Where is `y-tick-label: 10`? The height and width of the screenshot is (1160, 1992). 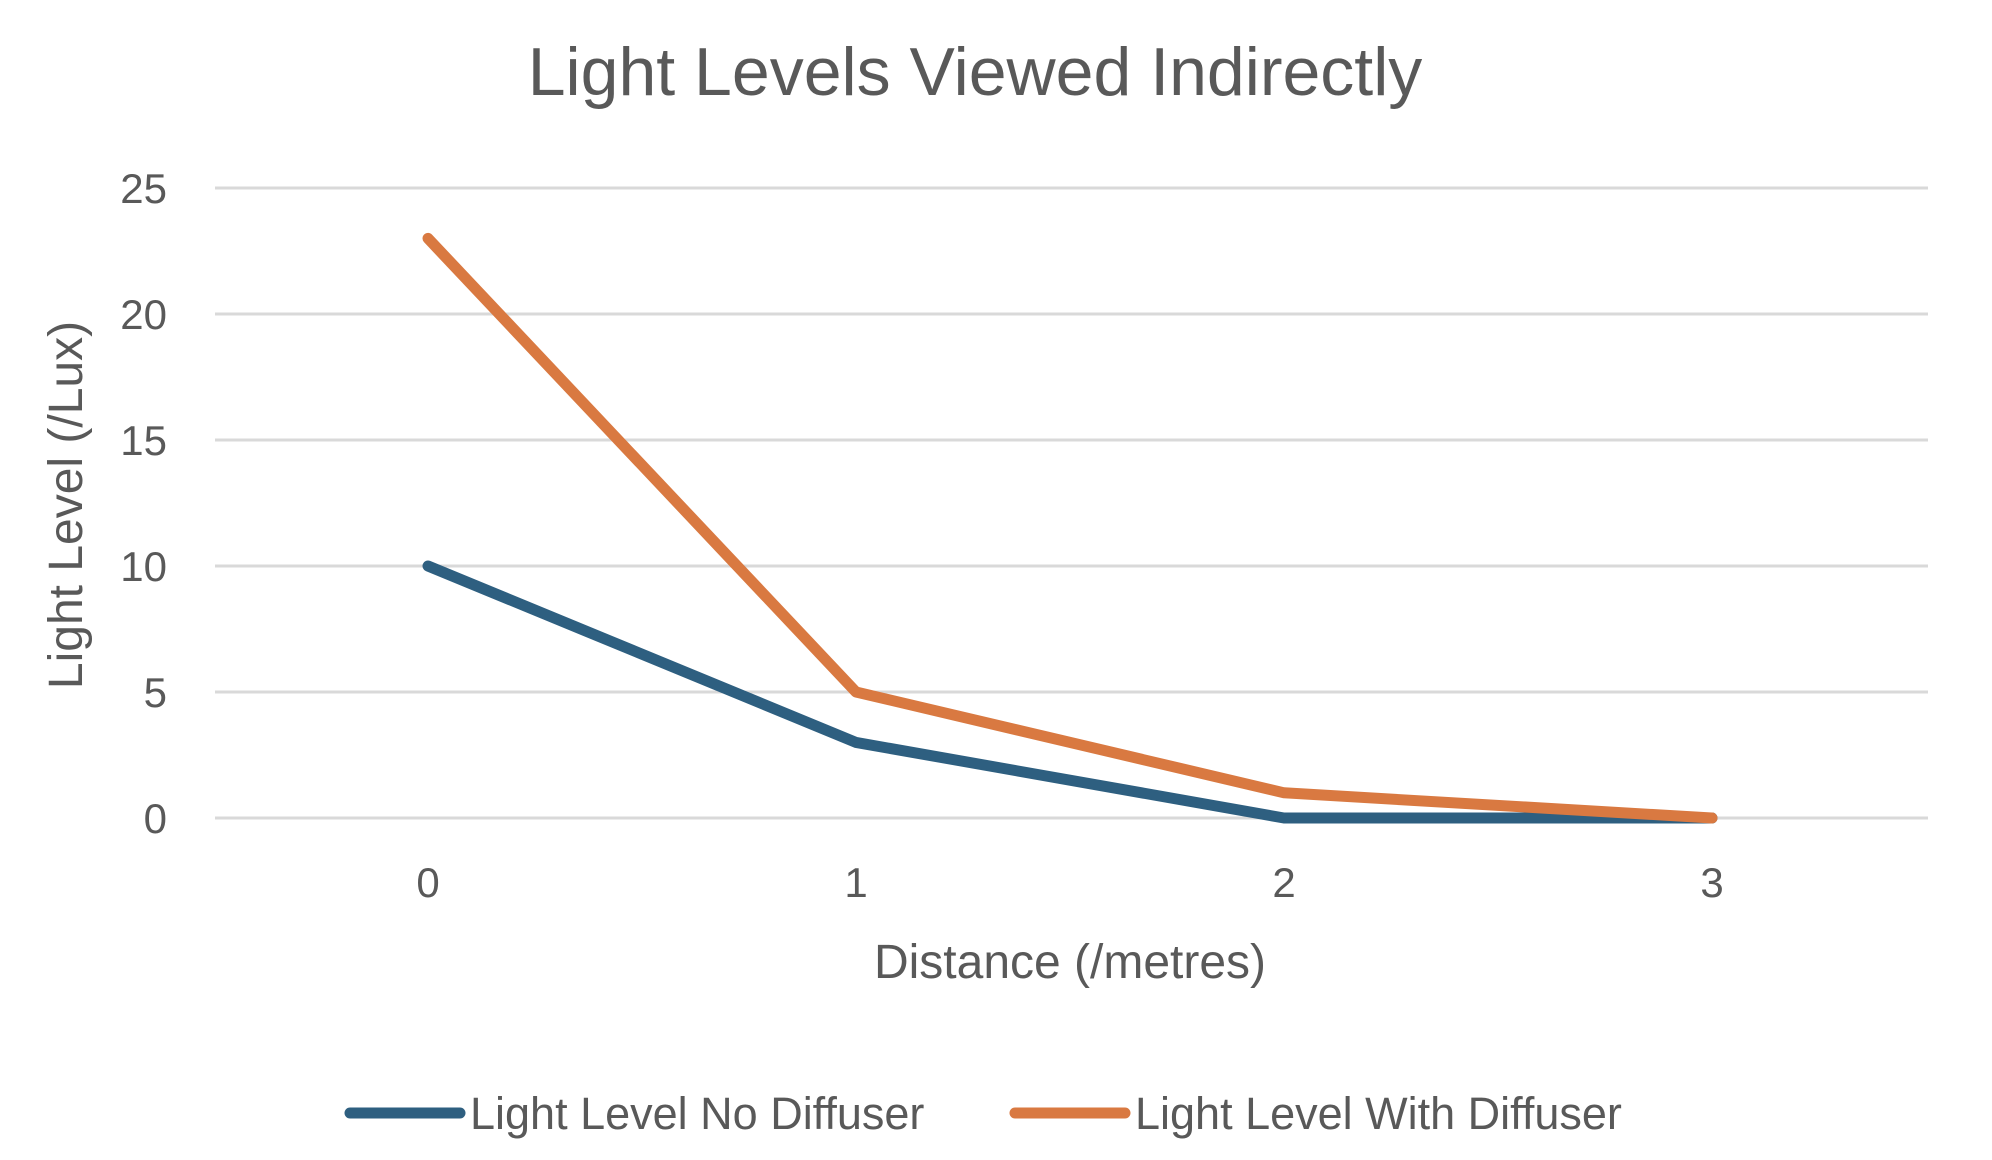
y-tick-label: 10 is located at coordinates (143, 566).